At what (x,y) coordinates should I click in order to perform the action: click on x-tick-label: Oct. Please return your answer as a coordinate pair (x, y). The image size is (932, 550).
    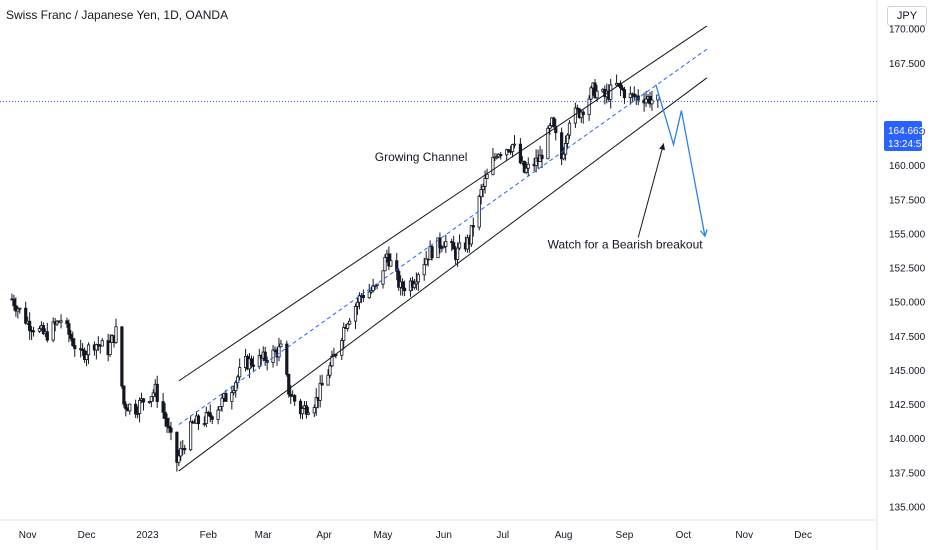
    Looking at the image, I should click on (684, 535).